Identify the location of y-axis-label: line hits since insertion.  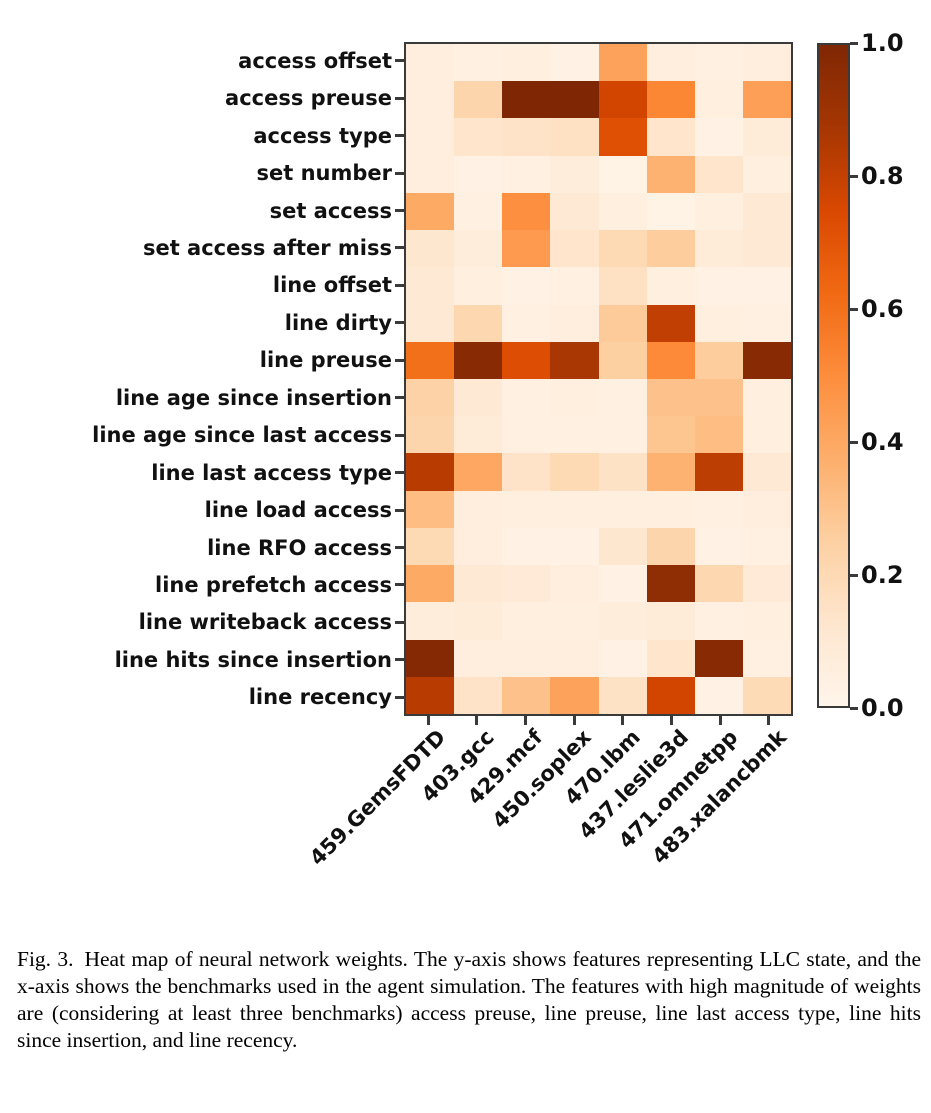
(253, 659).